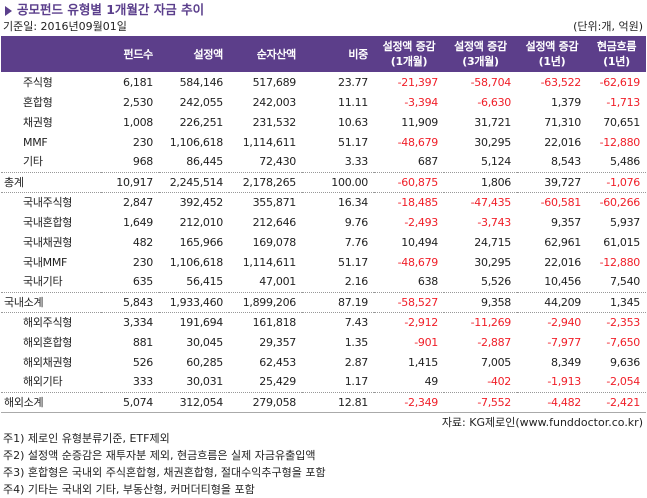 The height and width of the screenshot is (498, 647). What do you see at coordinates (142, 242) in the screenshot?
I see `cell: 482` at bounding box center [142, 242].